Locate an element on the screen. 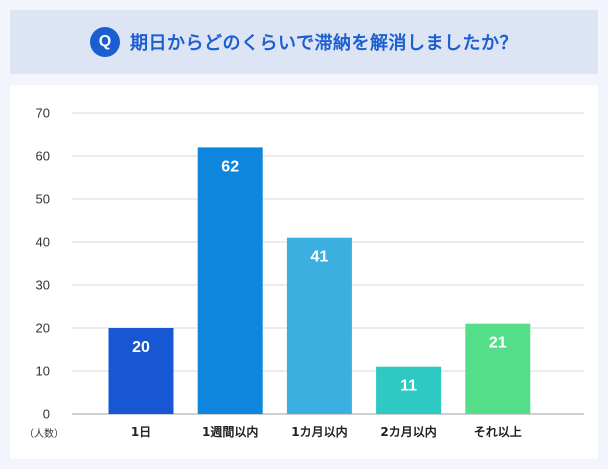  y-axis-unit-label: （人数） is located at coordinates (44, 433).